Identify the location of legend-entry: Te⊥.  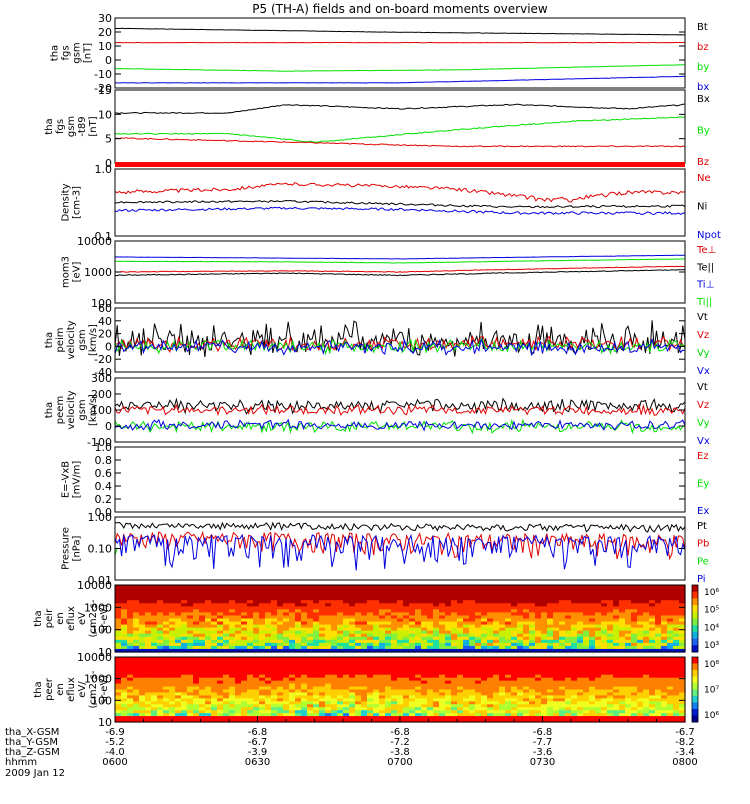
(706, 250).